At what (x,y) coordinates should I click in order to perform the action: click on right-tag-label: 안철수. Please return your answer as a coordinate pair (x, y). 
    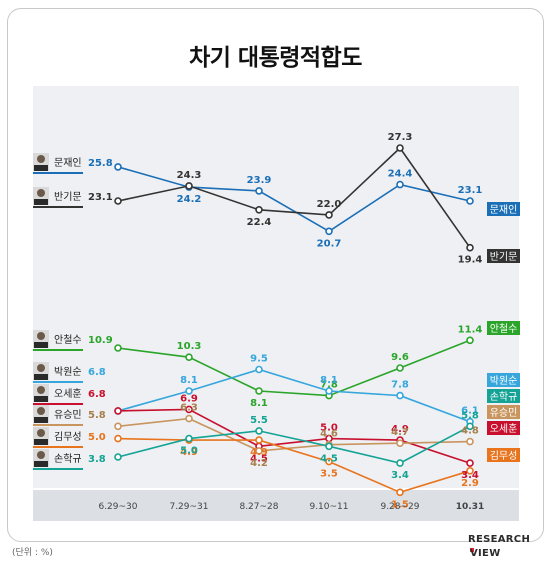
    Looking at the image, I should click on (504, 329).